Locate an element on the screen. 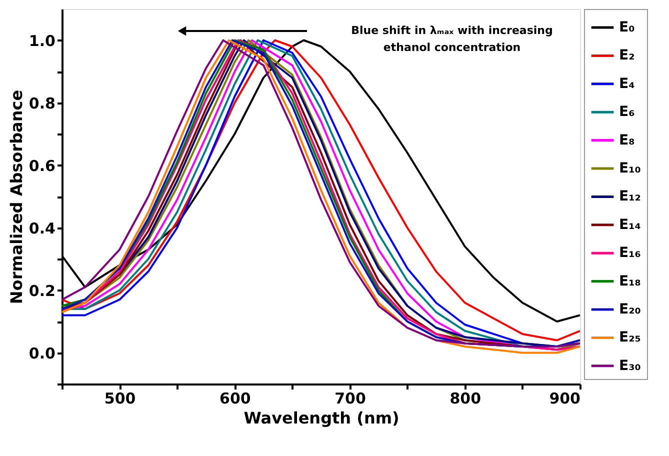 The width and height of the screenshot is (669, 456). x-tick-label: 600 is located at coordinates (235, 399).